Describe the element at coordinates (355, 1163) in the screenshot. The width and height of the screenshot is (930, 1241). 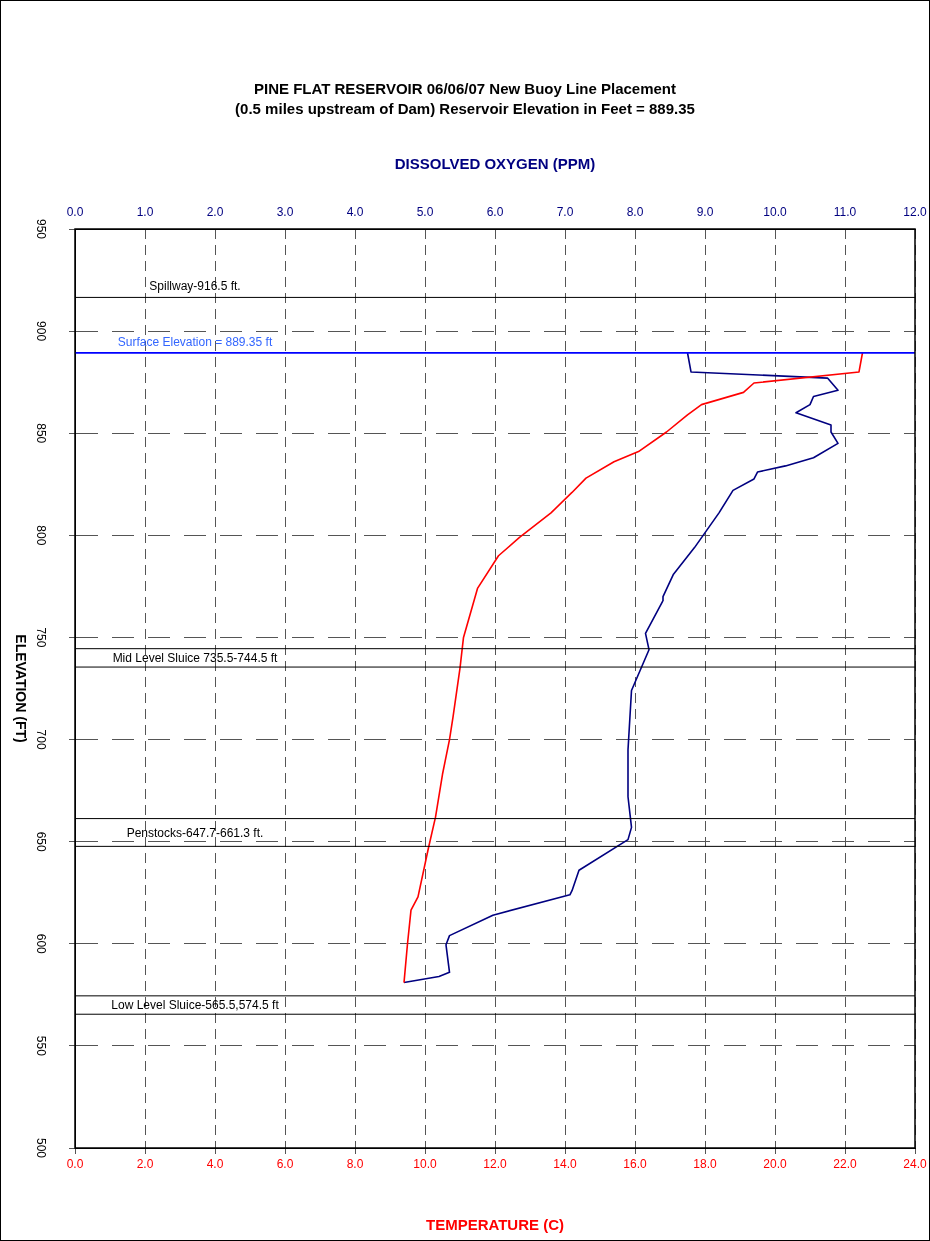
I see `x-tick-label: 8.0` at that location.